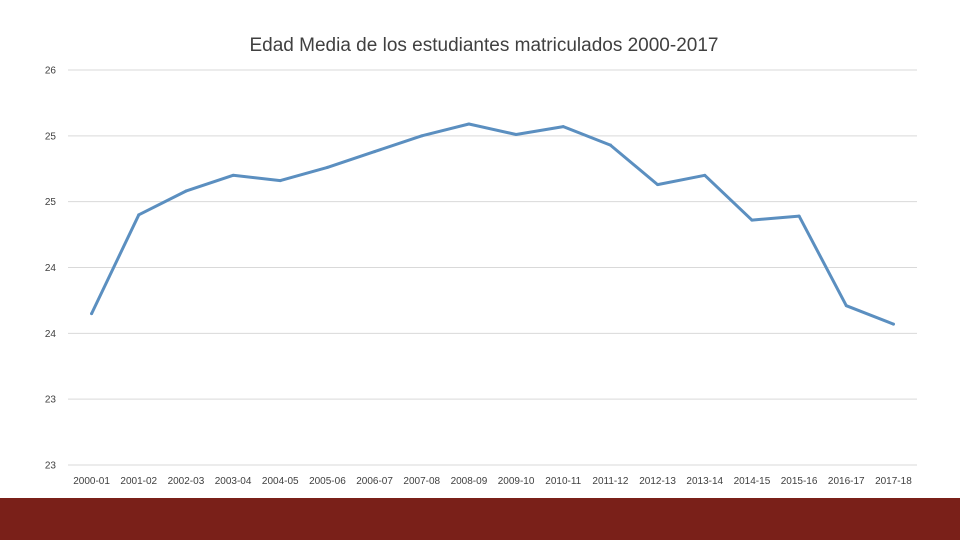 Image resolution: width=960 pixels, height=540 pixels. I want to click on x-tick-label: 2015-16, so click(799, 481).